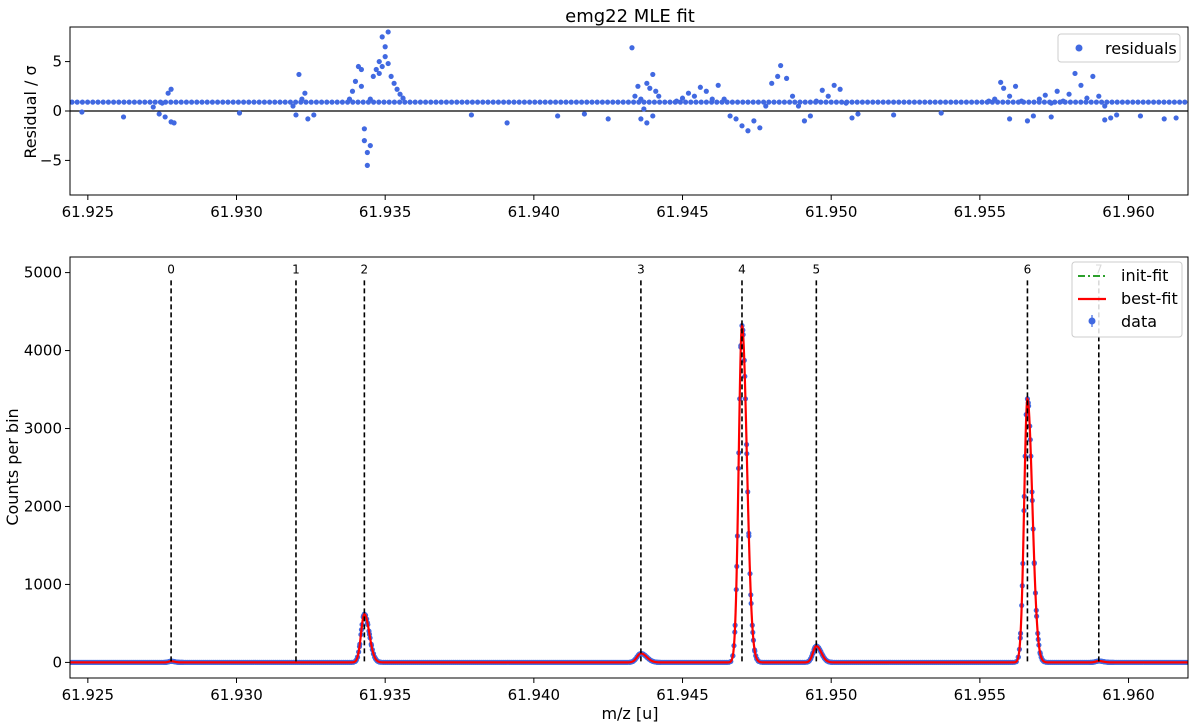 The image size is (1194, 727). I want to click on residuals-legend-label: residuals, so click(1141, 48).